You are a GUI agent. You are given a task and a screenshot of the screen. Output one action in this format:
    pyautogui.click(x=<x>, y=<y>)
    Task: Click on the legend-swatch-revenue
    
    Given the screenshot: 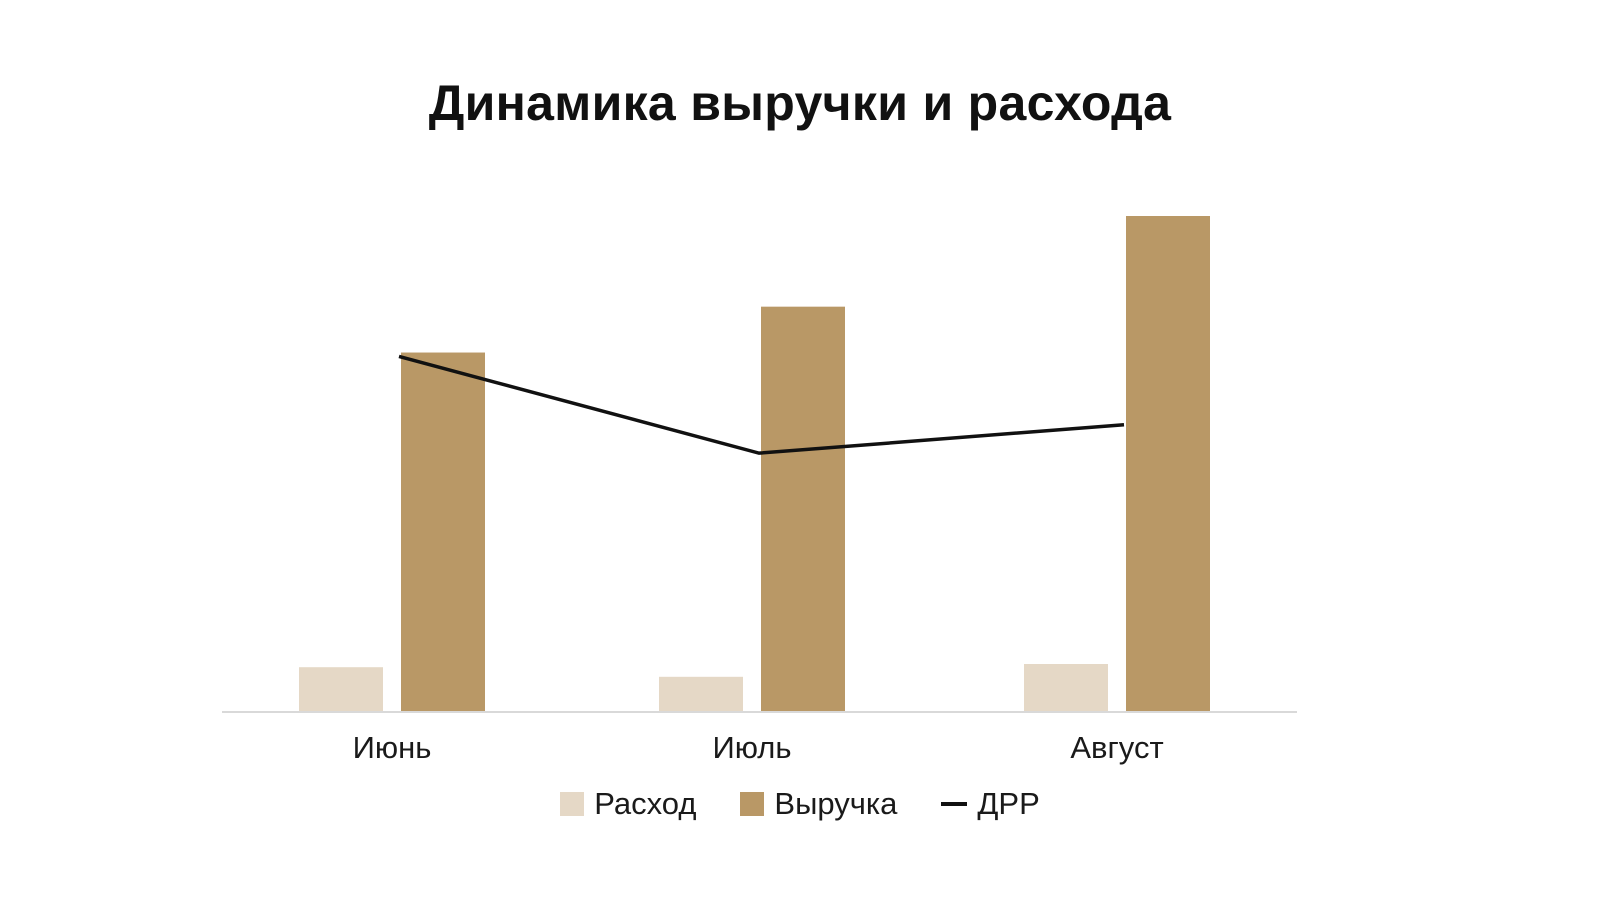 What is the action you would take?
    pyautogui.click(x=752, y=804)
    